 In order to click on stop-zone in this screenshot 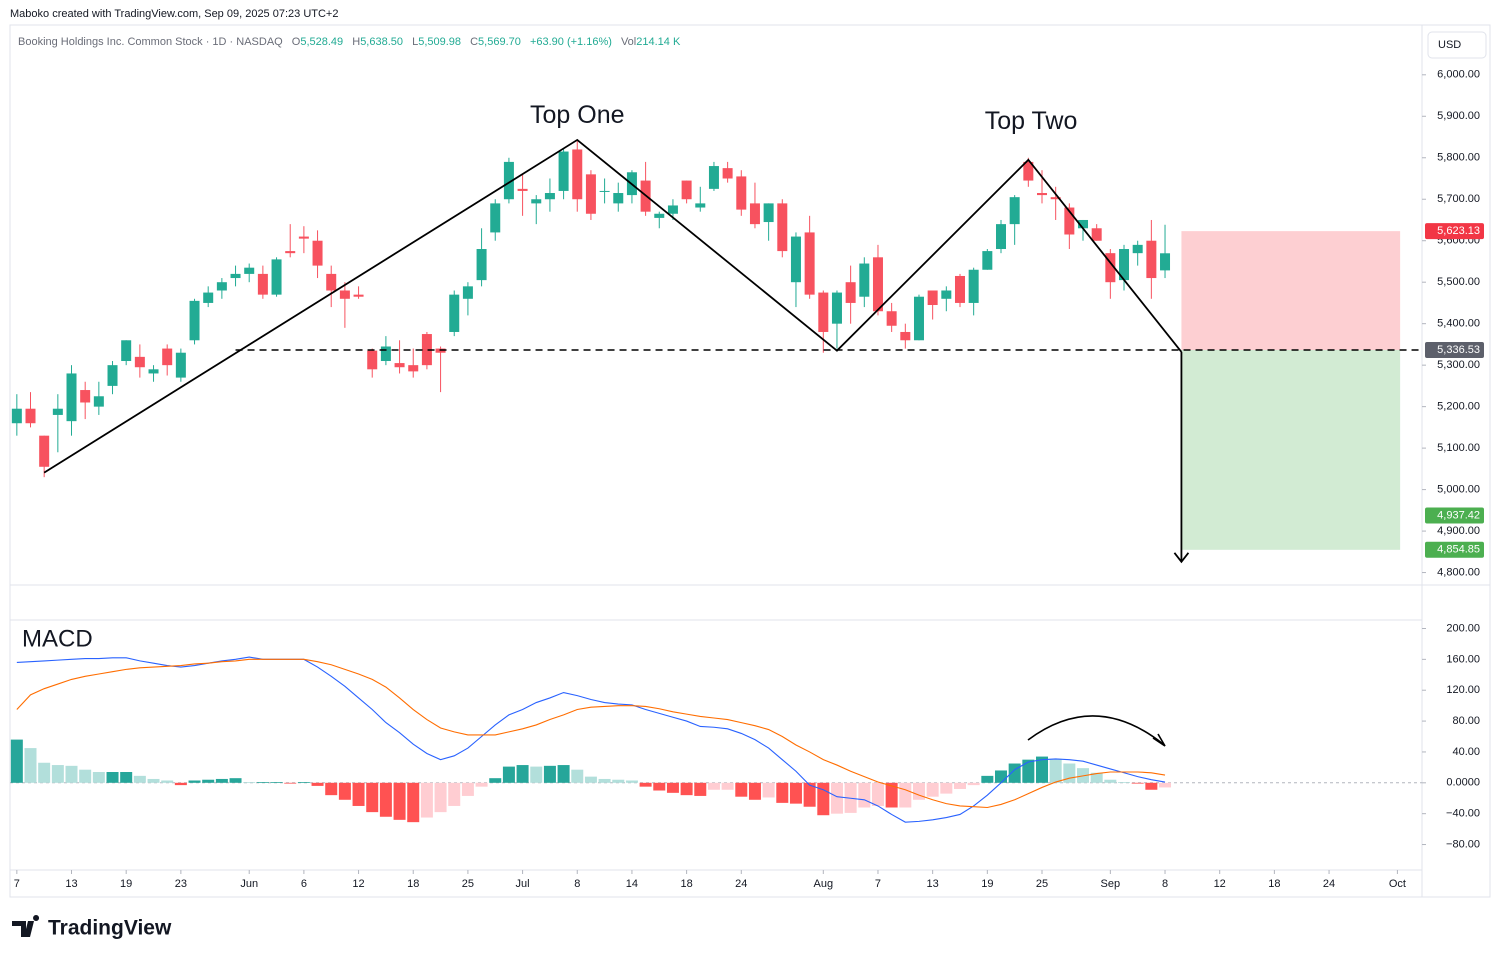, I will do `click(1291, 291)`.